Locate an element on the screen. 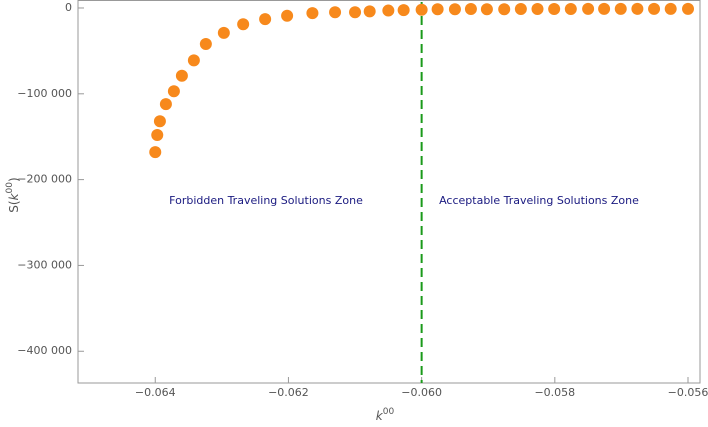 Image resolution: width=708 pixels, height=427 pixels. x-tick-label: −0.056 is located at coordinates (688, 392).